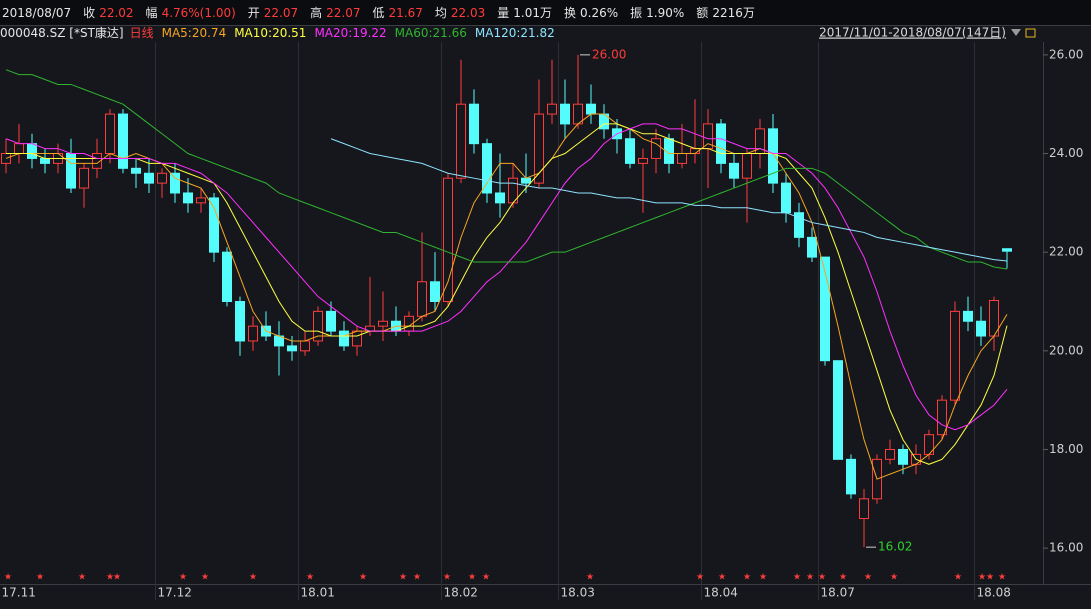 This screenshot has height=609, width=1091. What do you see at coordinates (116, 13) in the screenshot?
I see `info-value: 22.02` at bounding box center [116, 13].